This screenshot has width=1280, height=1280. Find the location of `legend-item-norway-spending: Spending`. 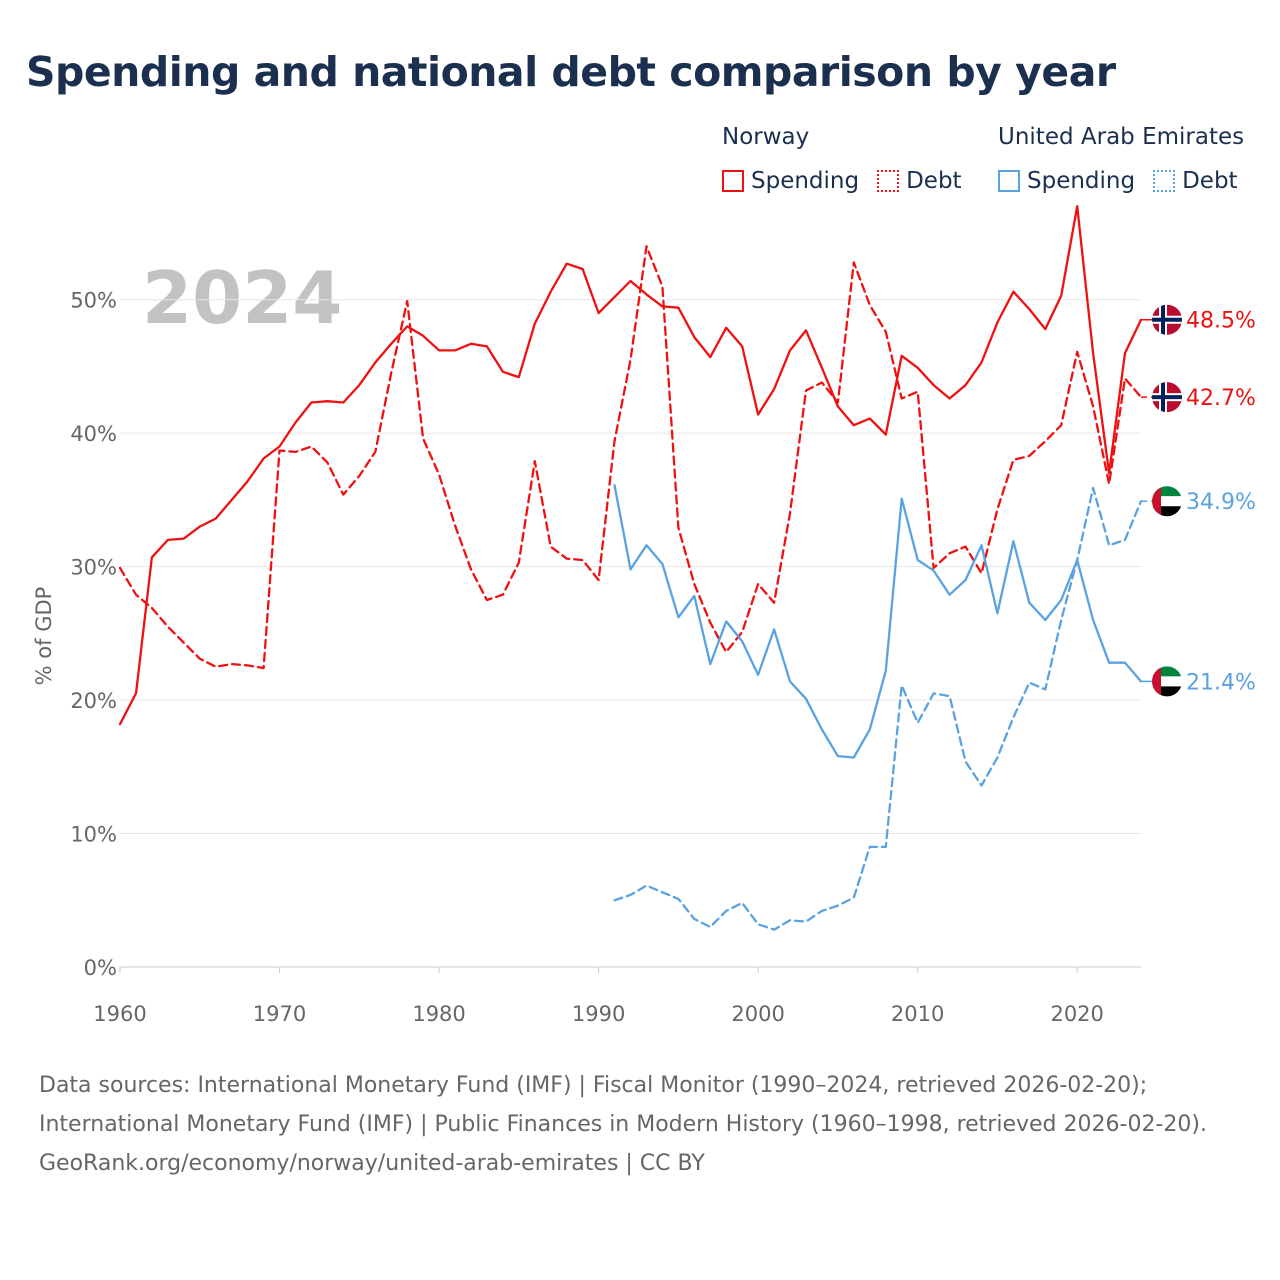

legend-item-norway-spending: Spending is located at coordinates (790, 181).